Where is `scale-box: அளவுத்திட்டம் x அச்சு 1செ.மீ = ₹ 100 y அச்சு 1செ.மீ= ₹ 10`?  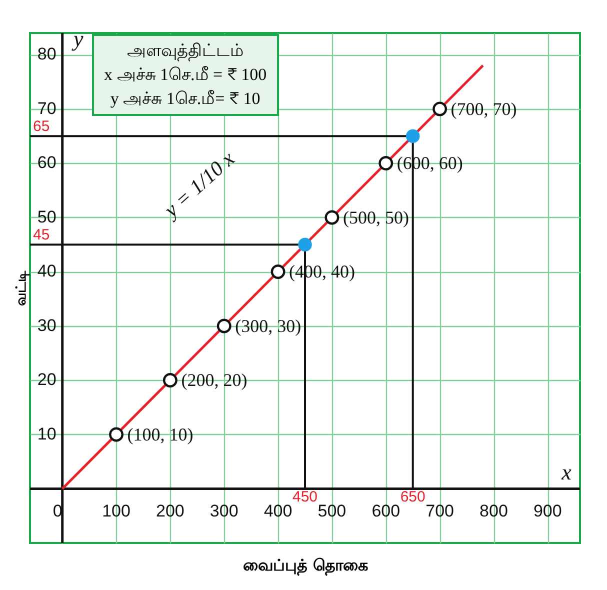 scale-box: அளவுத்திட்டம் x அச்சு 1செ.மீ = ₹ 100 y அச்சு 1செ.மீ= ₹ 10 is located at coordinates (185, 75).